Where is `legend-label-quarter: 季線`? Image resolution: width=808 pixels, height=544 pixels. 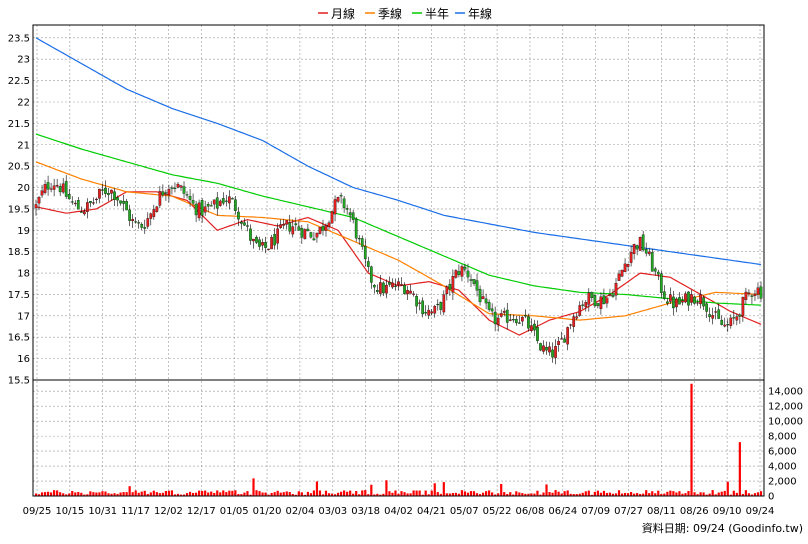 legend-label-quarter: 季線 is located at coordinates (390, 13).